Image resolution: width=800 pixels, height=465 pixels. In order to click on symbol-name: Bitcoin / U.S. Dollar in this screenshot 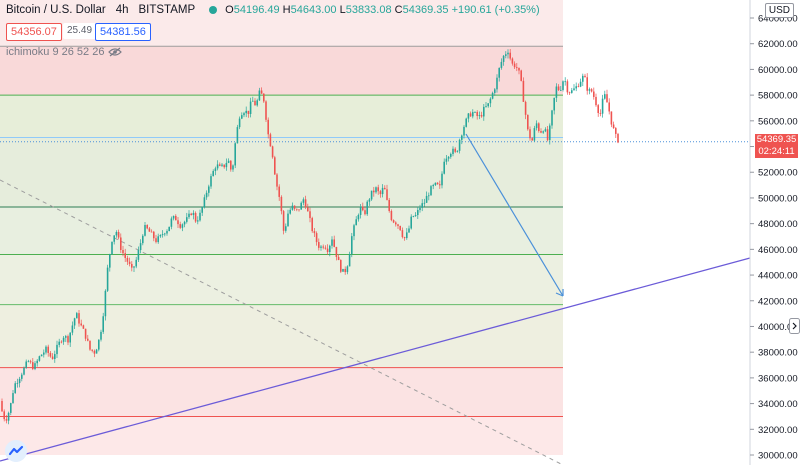, I will do `click(56, 10)`.